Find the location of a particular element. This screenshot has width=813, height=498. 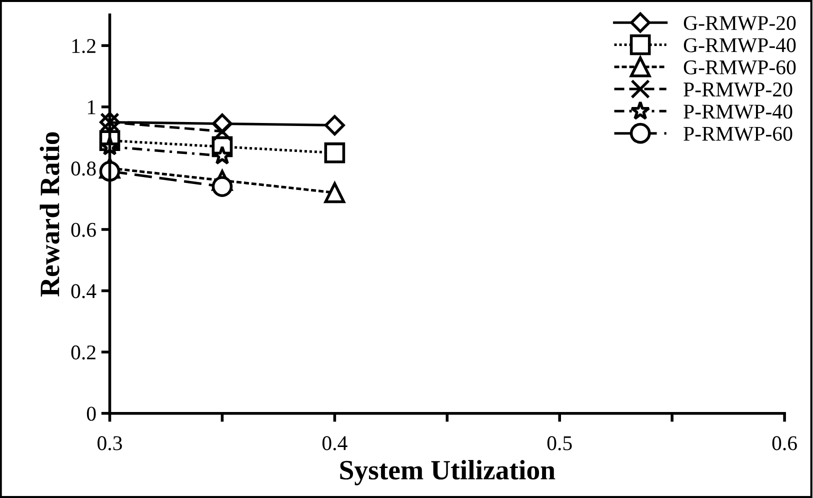

x-tick-label: 0.5 is located at coordinates (559, 443).